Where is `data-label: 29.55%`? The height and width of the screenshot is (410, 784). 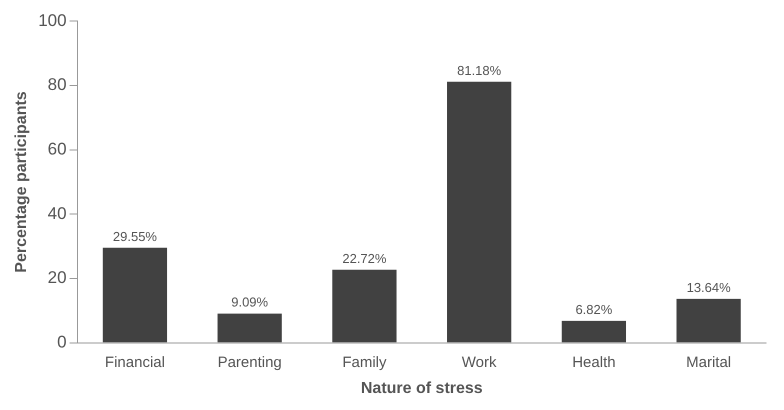 data-label: 29.55% is located at coordinates (135, 236).